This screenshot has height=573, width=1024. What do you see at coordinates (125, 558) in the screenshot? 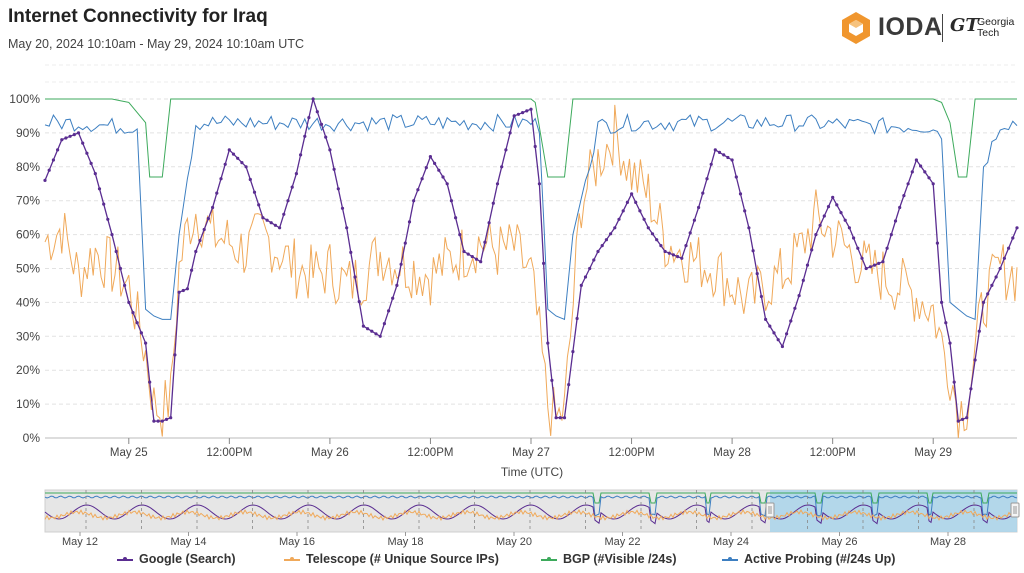
I see `legend-swatch-google` at bounding box center [125, 558].